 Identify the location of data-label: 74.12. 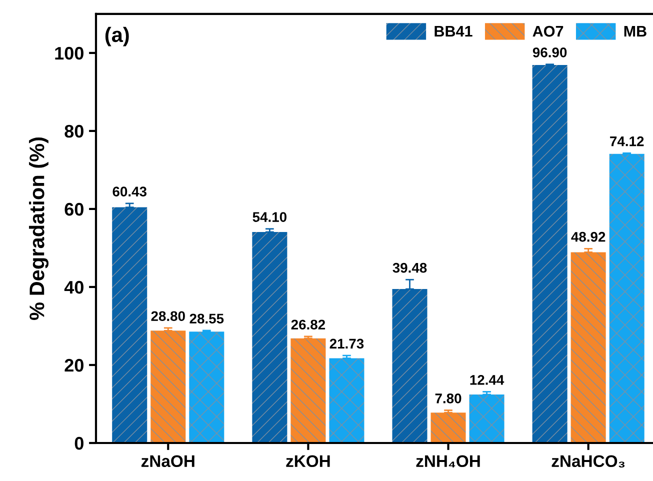
(627, 141).